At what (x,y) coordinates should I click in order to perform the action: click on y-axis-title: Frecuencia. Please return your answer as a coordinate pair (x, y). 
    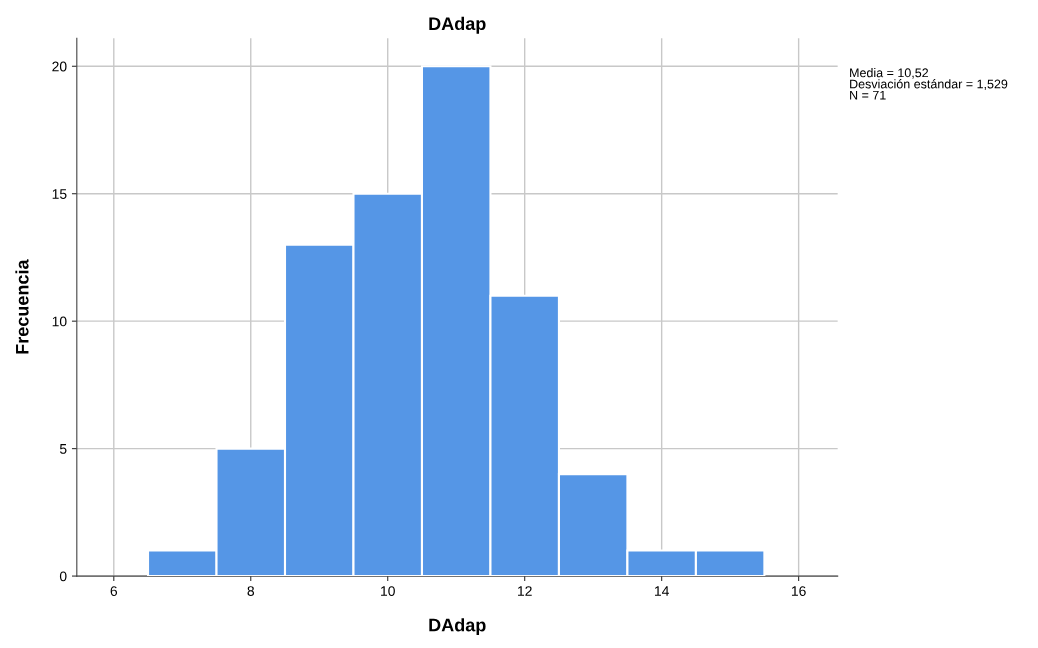
    Looking at the image, I should click on (22, 306).